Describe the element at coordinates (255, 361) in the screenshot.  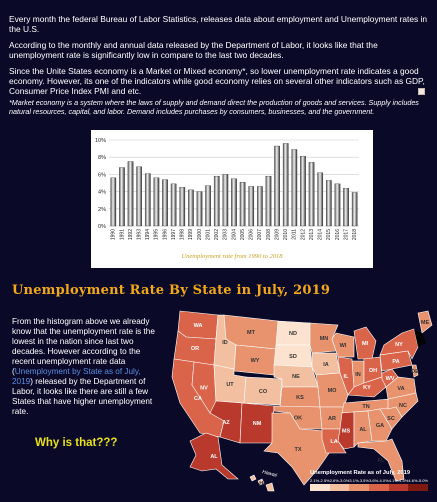
I see `state-label: WY` at that location.